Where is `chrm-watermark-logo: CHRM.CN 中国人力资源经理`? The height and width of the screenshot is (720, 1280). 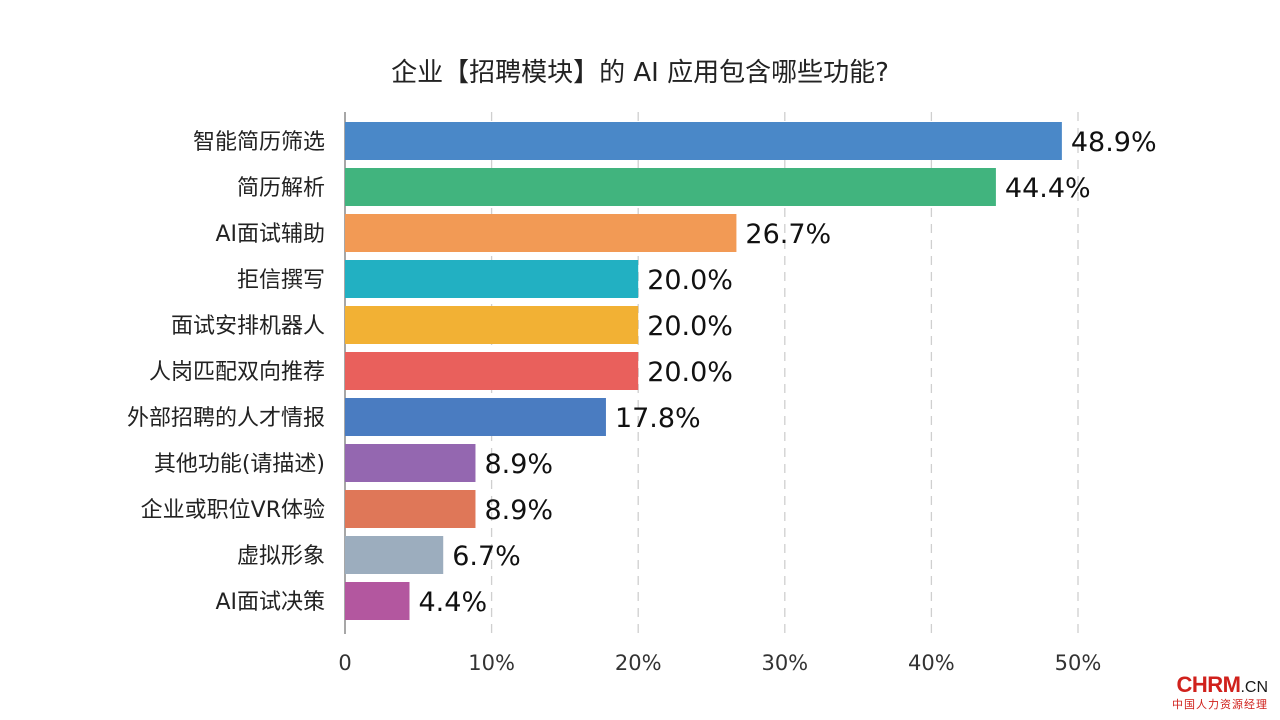 chrm-watermark-logo: CHRM.CN 中国人力资源经理 is located at coordinates (1220, 692).